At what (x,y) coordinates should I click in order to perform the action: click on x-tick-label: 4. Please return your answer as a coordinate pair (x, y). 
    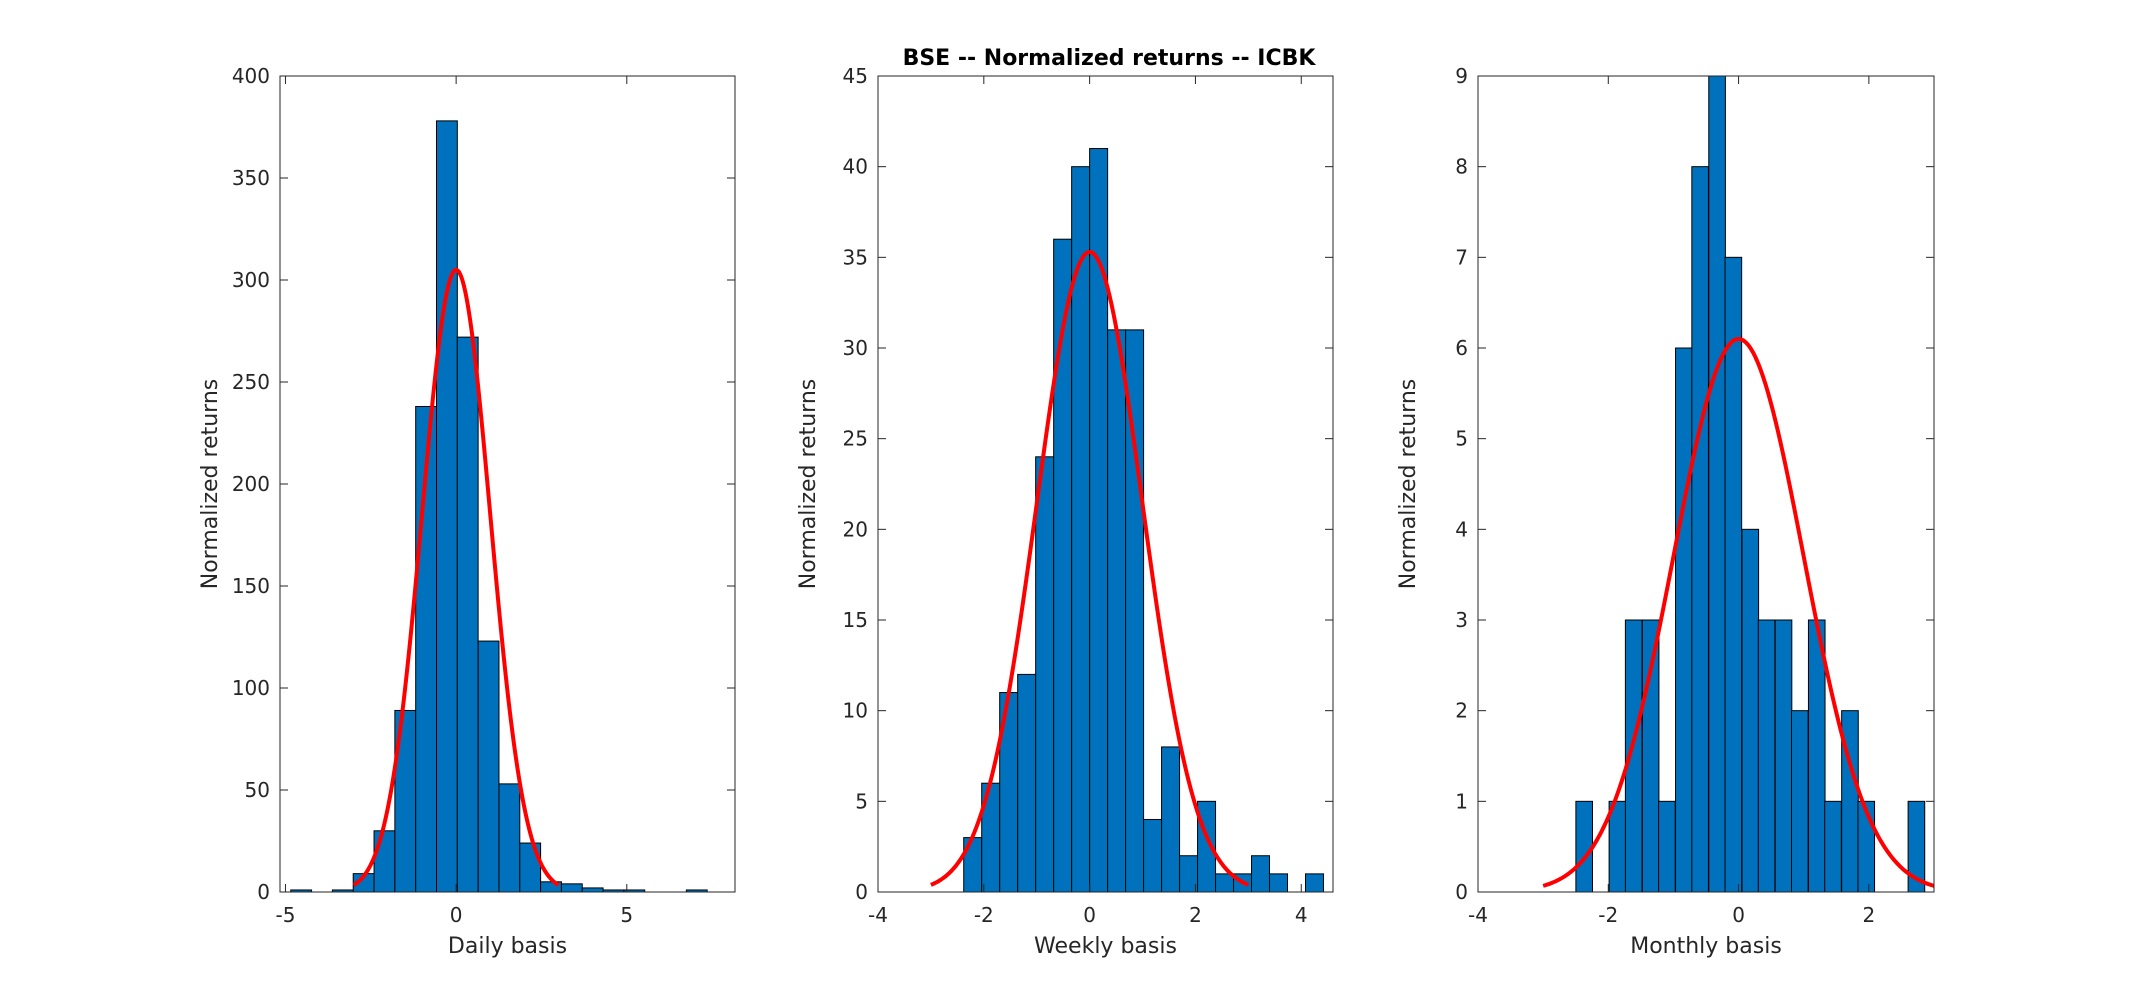
    Looking at the image, I should click on (1301, 915).